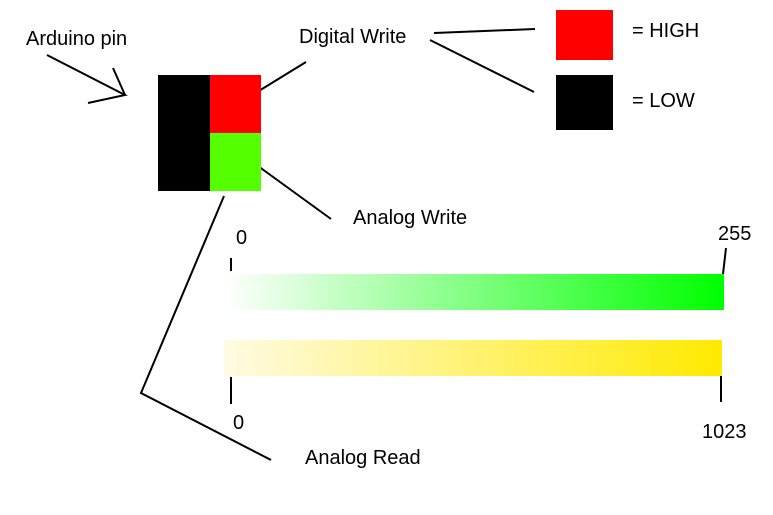 The height and width of the screenshot is (515, 773). Describe the element at coordinates (724, 261) in the screenshot. I see `write-max-tick` at that location.